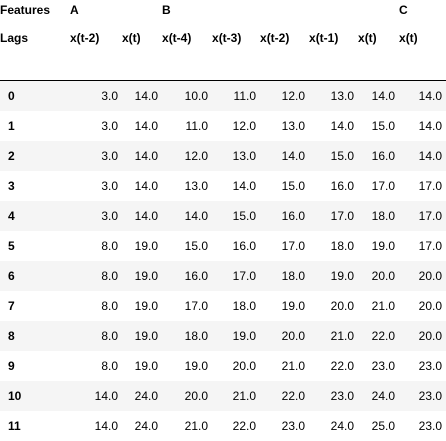  What do you see at coordinates (280, 10) in the screenshot?
I see `group-header-b: B` at bounding box center [280, 10].